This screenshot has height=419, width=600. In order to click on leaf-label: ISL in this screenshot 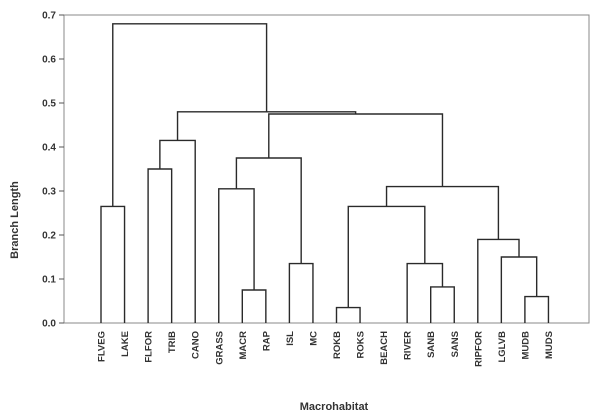, I will do `click(290, 338)`.